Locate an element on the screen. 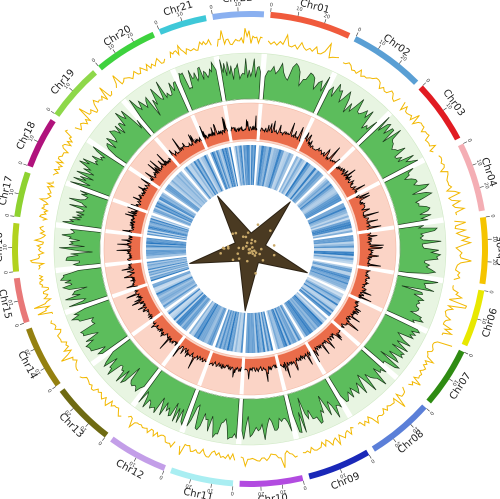 This screenshot has width=500, height=499. chromosome-label-chr07: Chr07 is located at coordinates (461, 386).